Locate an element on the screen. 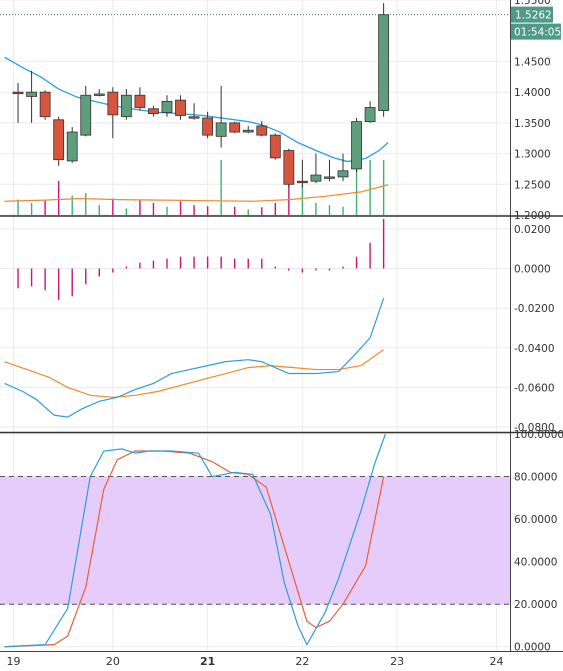 This screenshot has width=563, height=671. price-y-tick-label: 1.5500 is located at coordinates (532, 3).